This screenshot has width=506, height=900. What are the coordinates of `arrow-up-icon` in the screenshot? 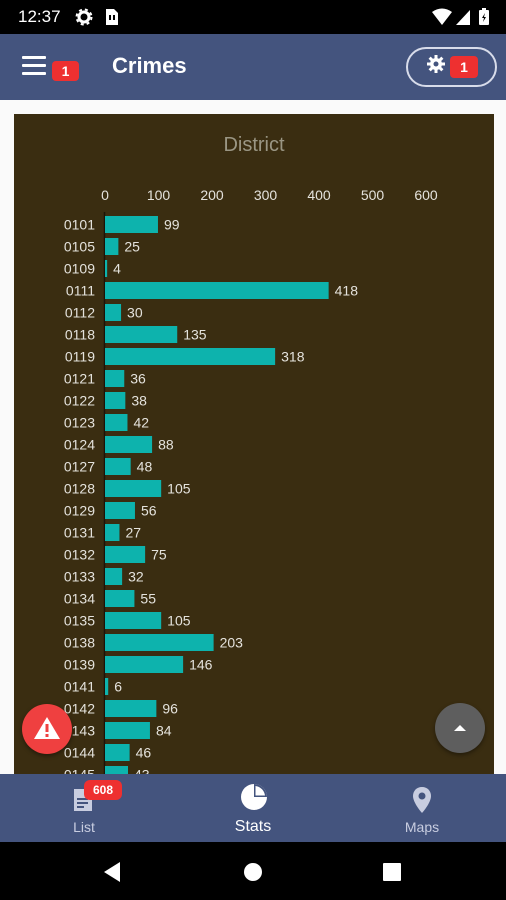 It's located at (460, 728).